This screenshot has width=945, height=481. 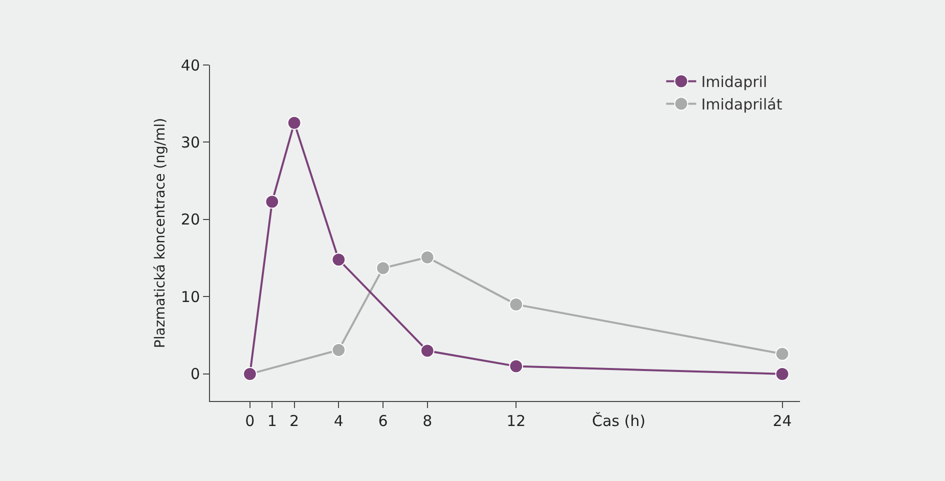 What do you see at coordinates (272, 421) in the screenshot?
I see `x-tick-label: 1` at bounding box center [272, 421].